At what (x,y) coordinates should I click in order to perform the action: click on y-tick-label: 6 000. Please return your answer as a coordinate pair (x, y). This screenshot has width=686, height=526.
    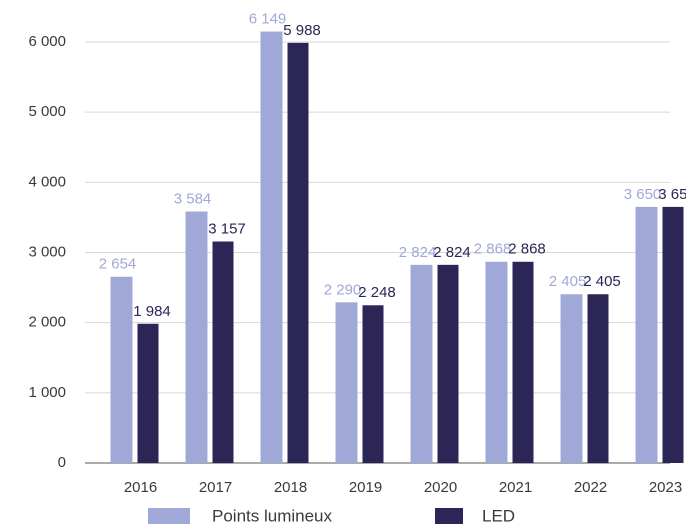
    Looking at the image, I should click on (47, 41).